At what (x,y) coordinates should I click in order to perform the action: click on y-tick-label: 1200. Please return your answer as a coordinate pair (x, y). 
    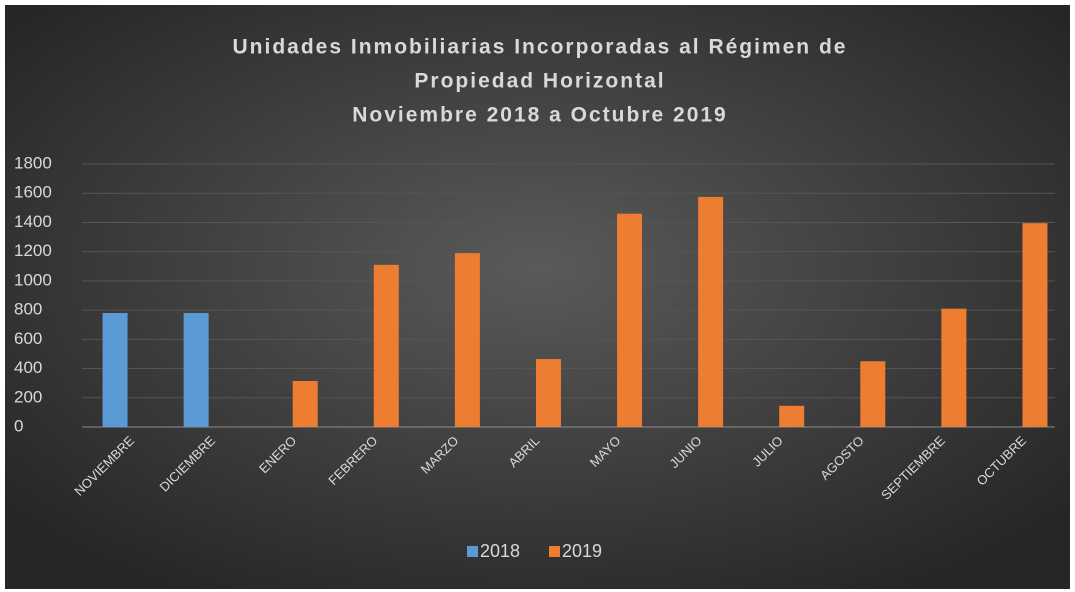
    Looking at the image, I should click on (33, 250).